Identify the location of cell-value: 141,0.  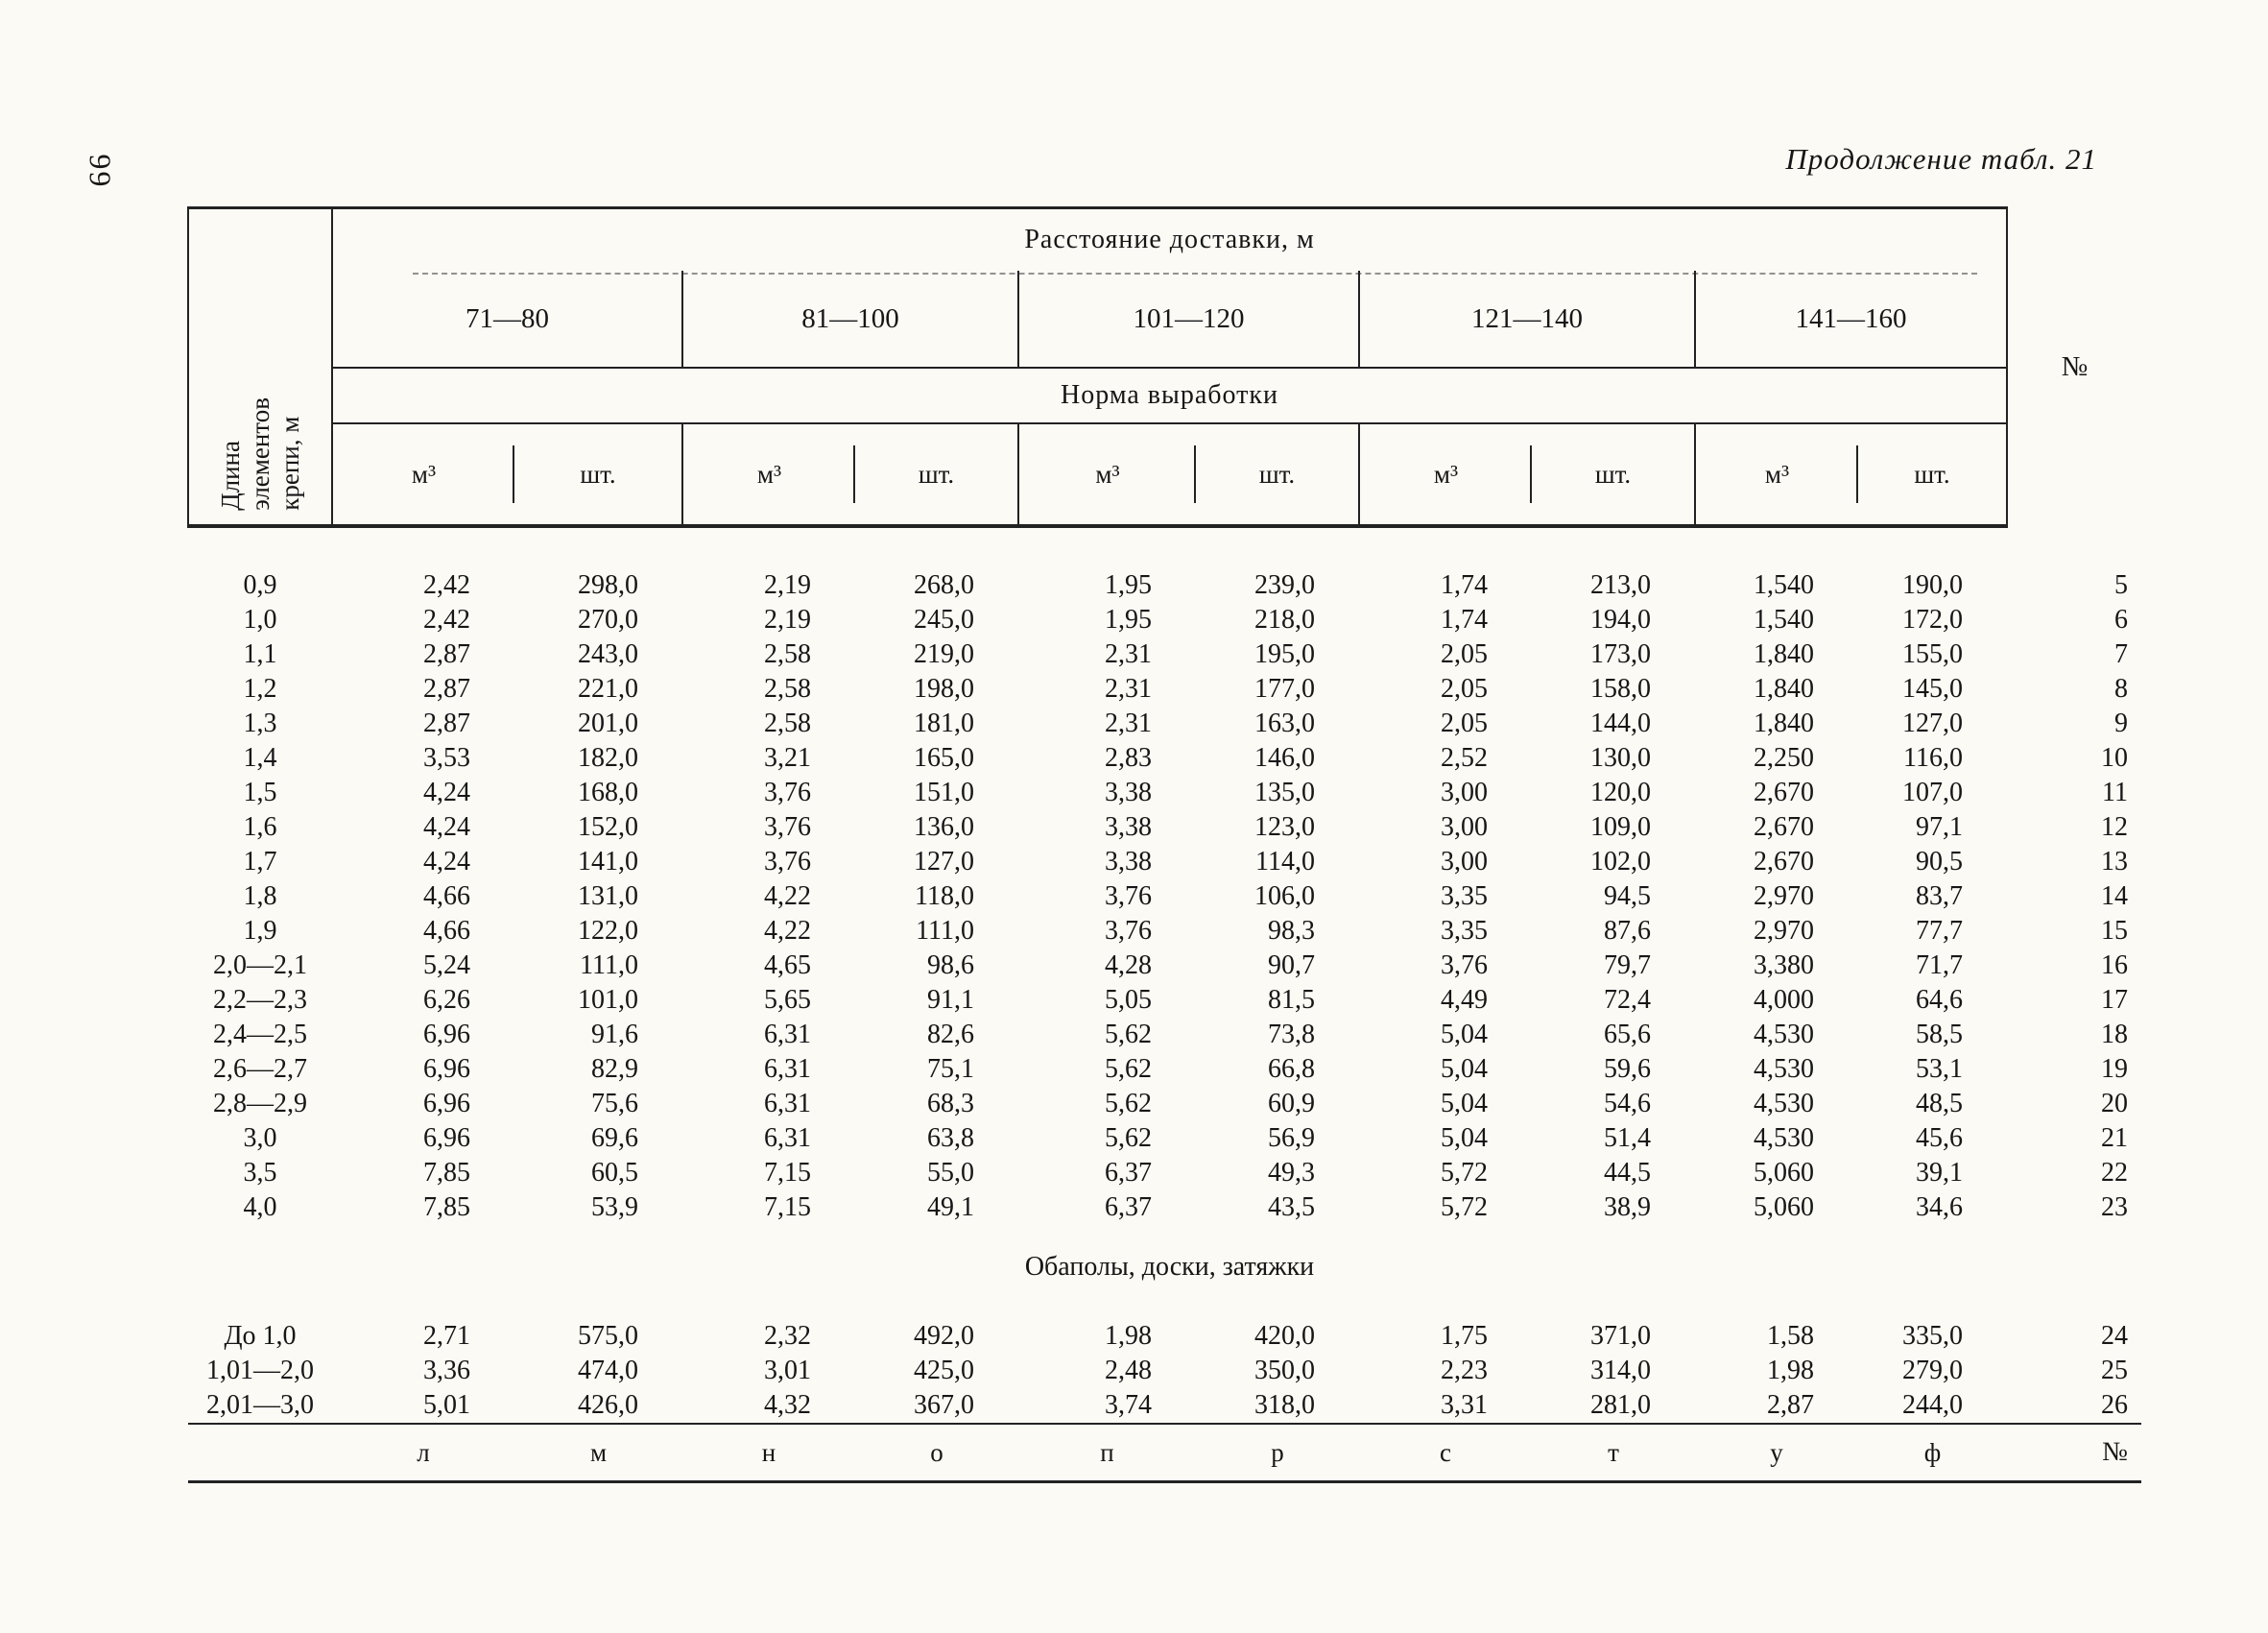
(608, 862).